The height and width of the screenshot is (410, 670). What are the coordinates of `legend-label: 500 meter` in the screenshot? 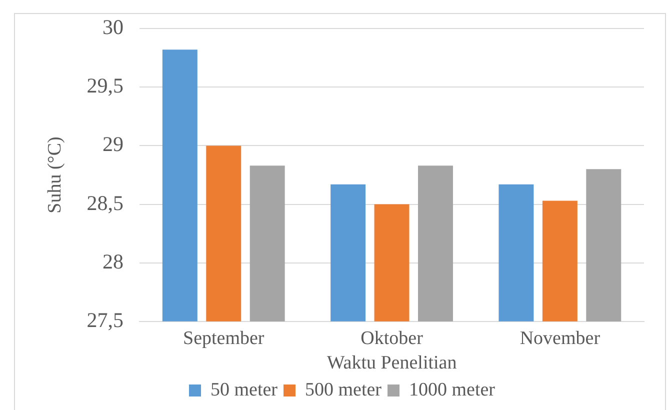 It's located at (343, 389).